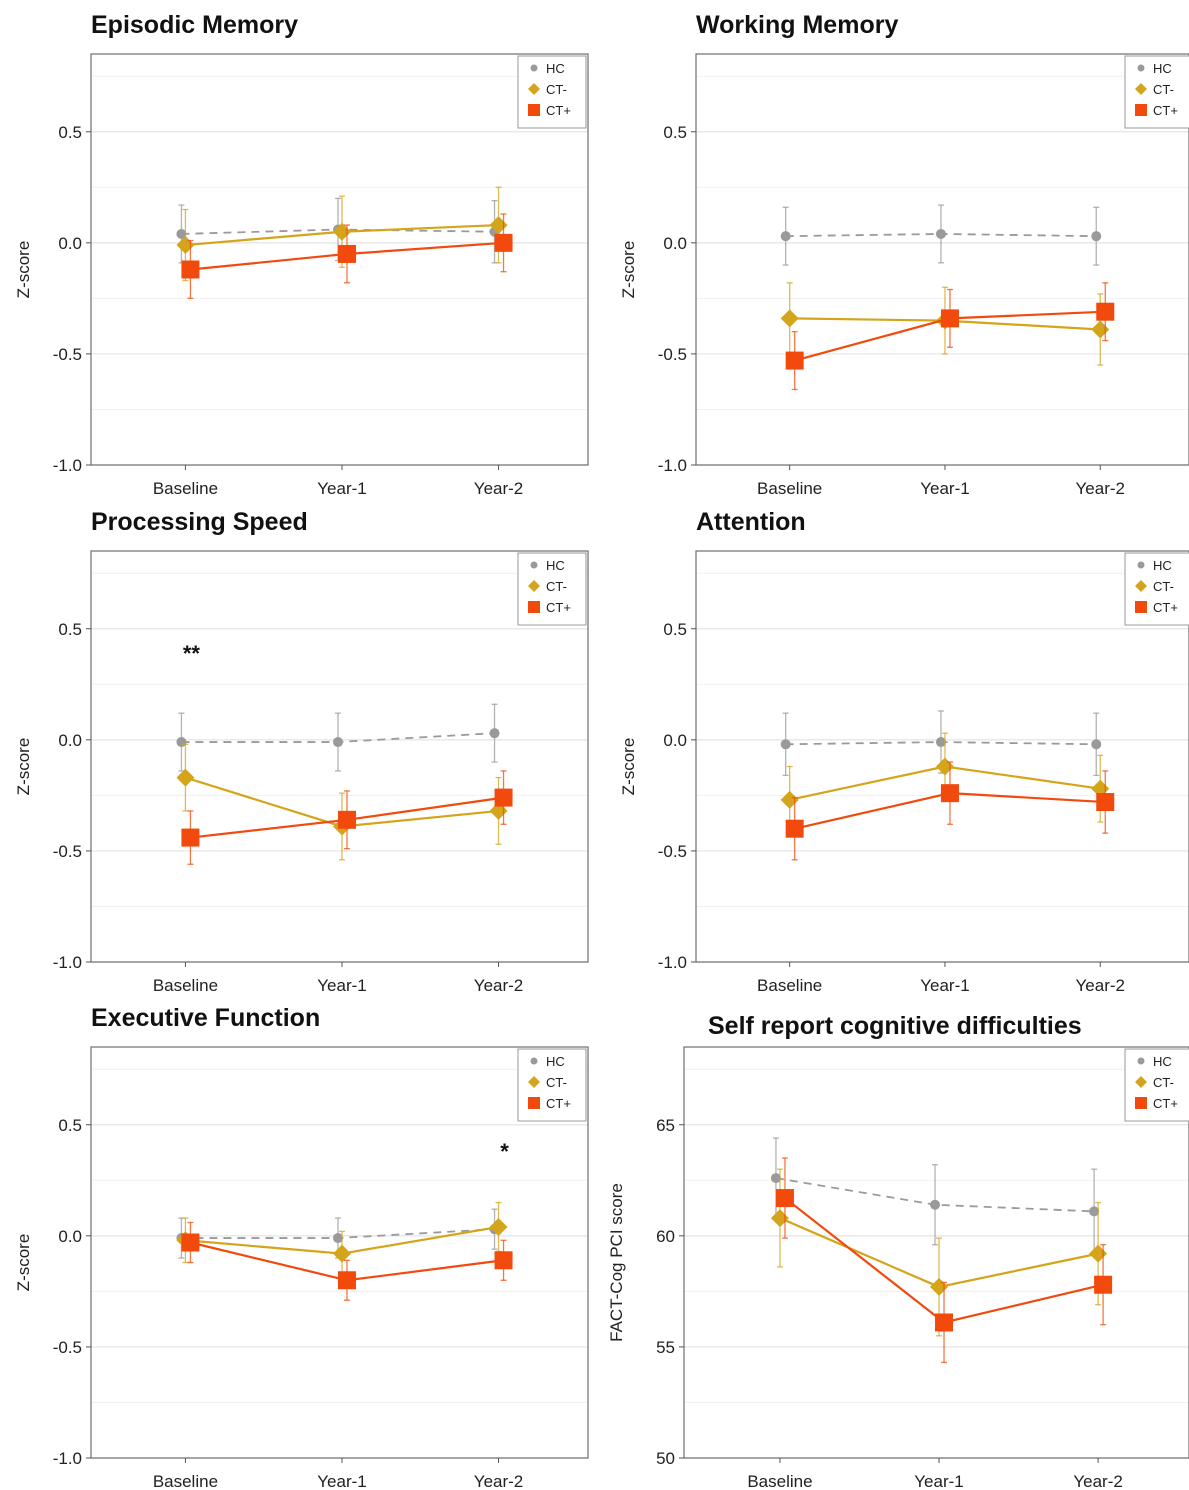  What do you see at coordinates (665, 1347) in the screenshot?
I see `y-tick-label: 55` at bounding box center [665, 1347].